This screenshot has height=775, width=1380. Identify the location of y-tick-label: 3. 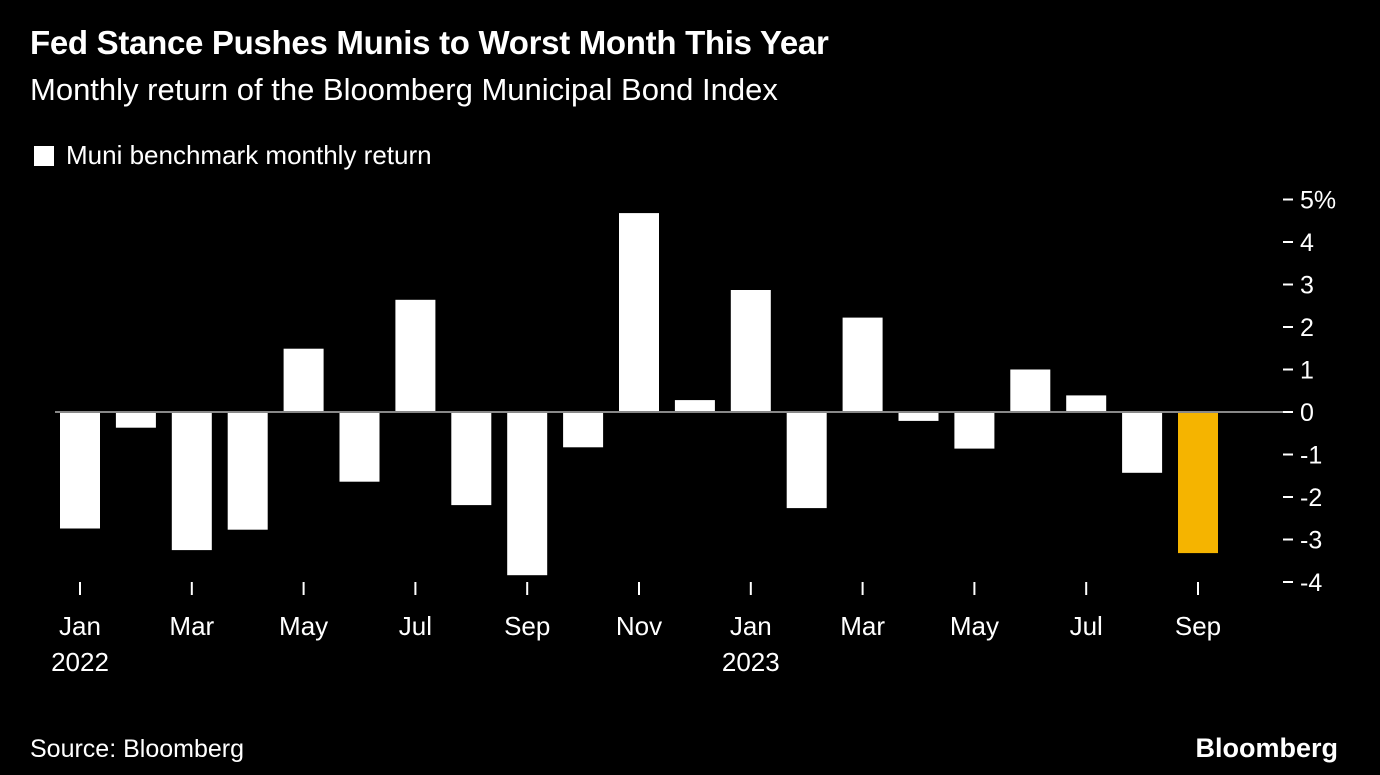
(1307, 286).